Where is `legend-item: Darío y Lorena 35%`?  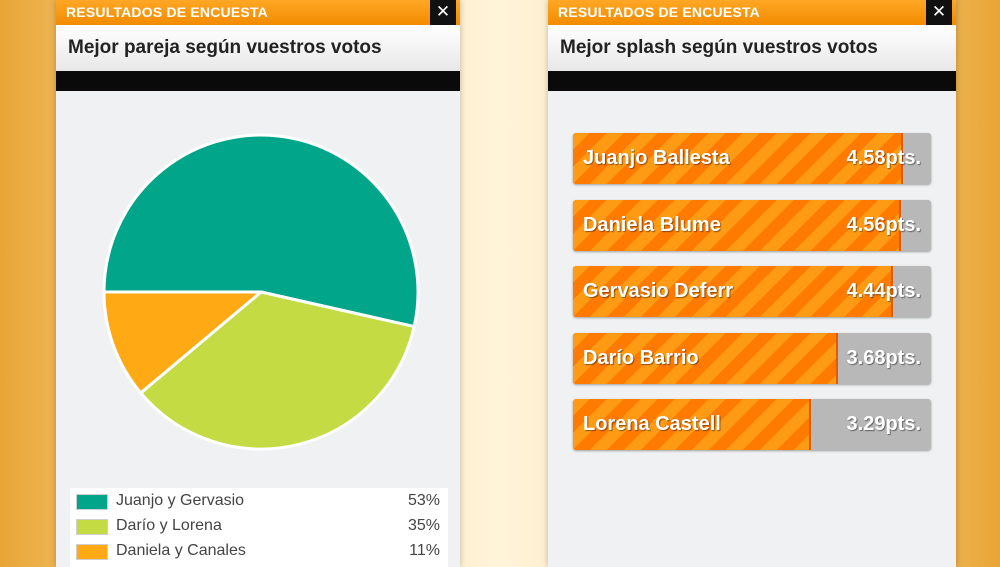 legend-item: Darío y Lorena 35% is located at coordinates (259, 525).